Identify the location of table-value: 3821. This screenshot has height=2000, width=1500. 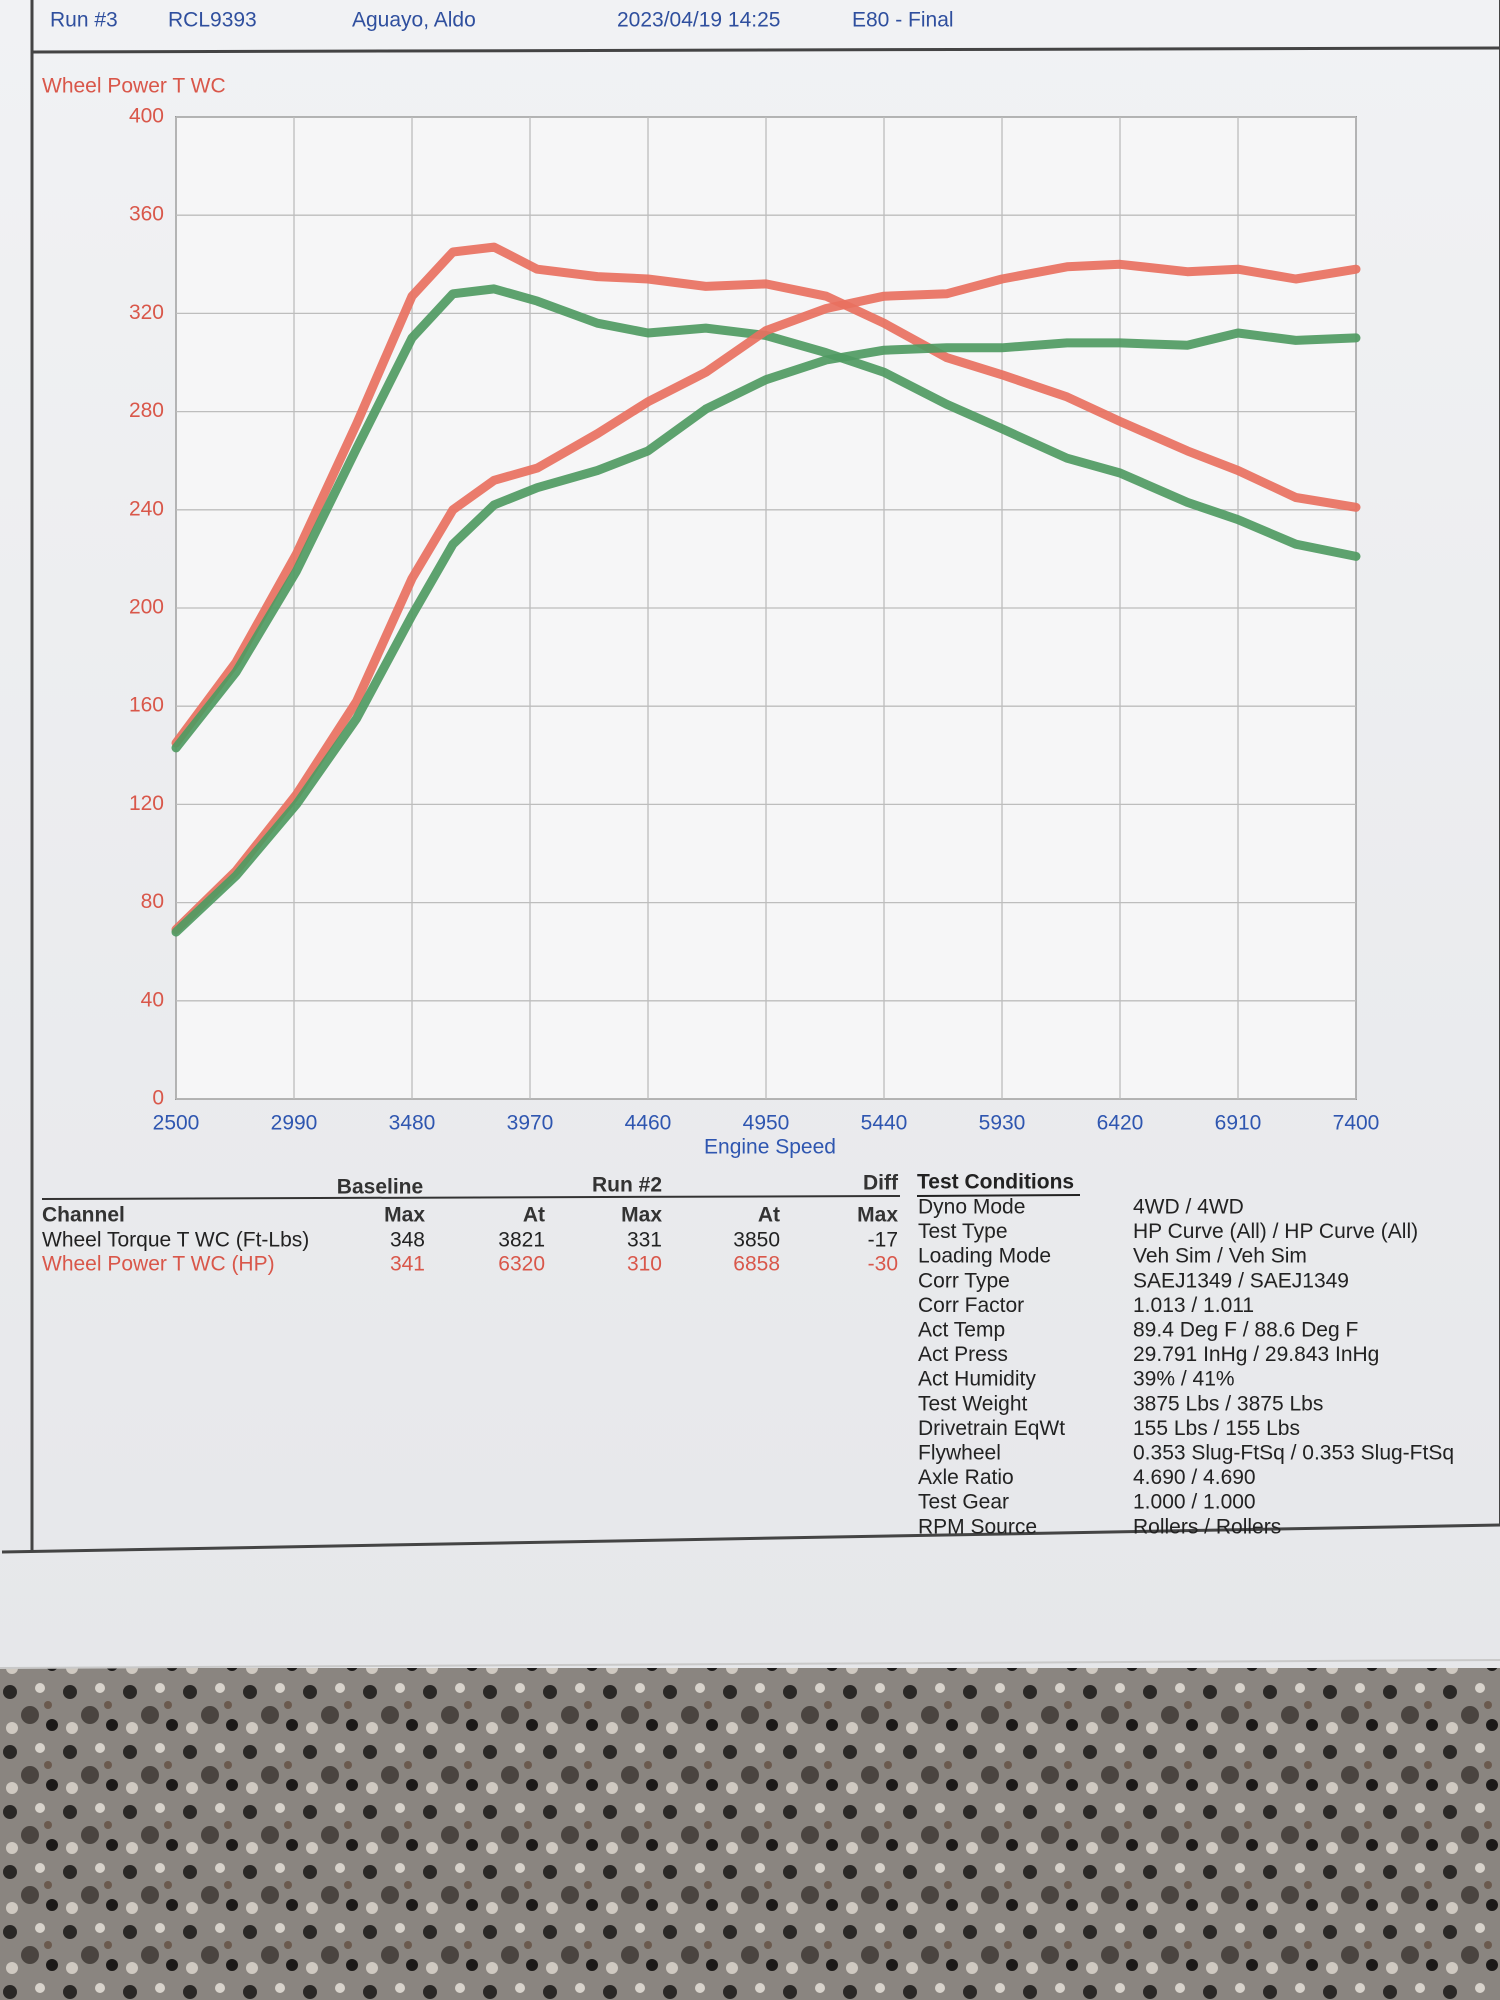
(521, 1240).